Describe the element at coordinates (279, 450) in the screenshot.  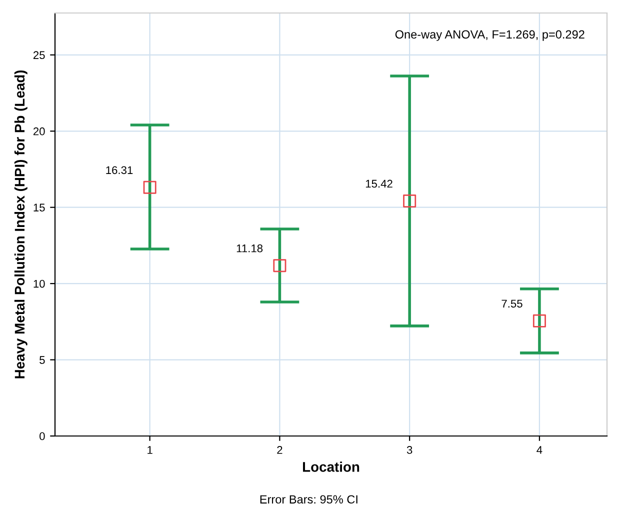
I see `x-tick-label: 2` at that location.